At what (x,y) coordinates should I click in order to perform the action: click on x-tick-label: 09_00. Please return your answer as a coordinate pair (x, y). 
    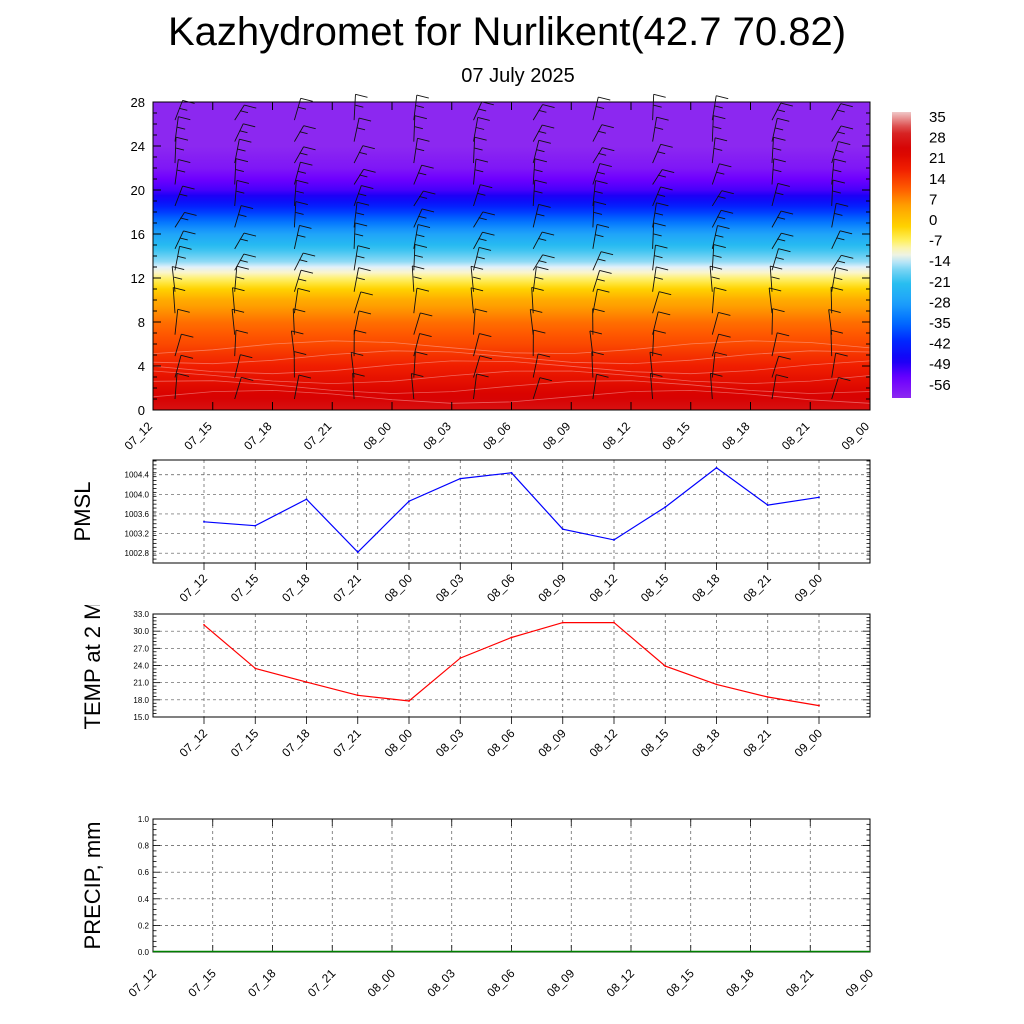
    Looking at the image, I should click on (860, 983).